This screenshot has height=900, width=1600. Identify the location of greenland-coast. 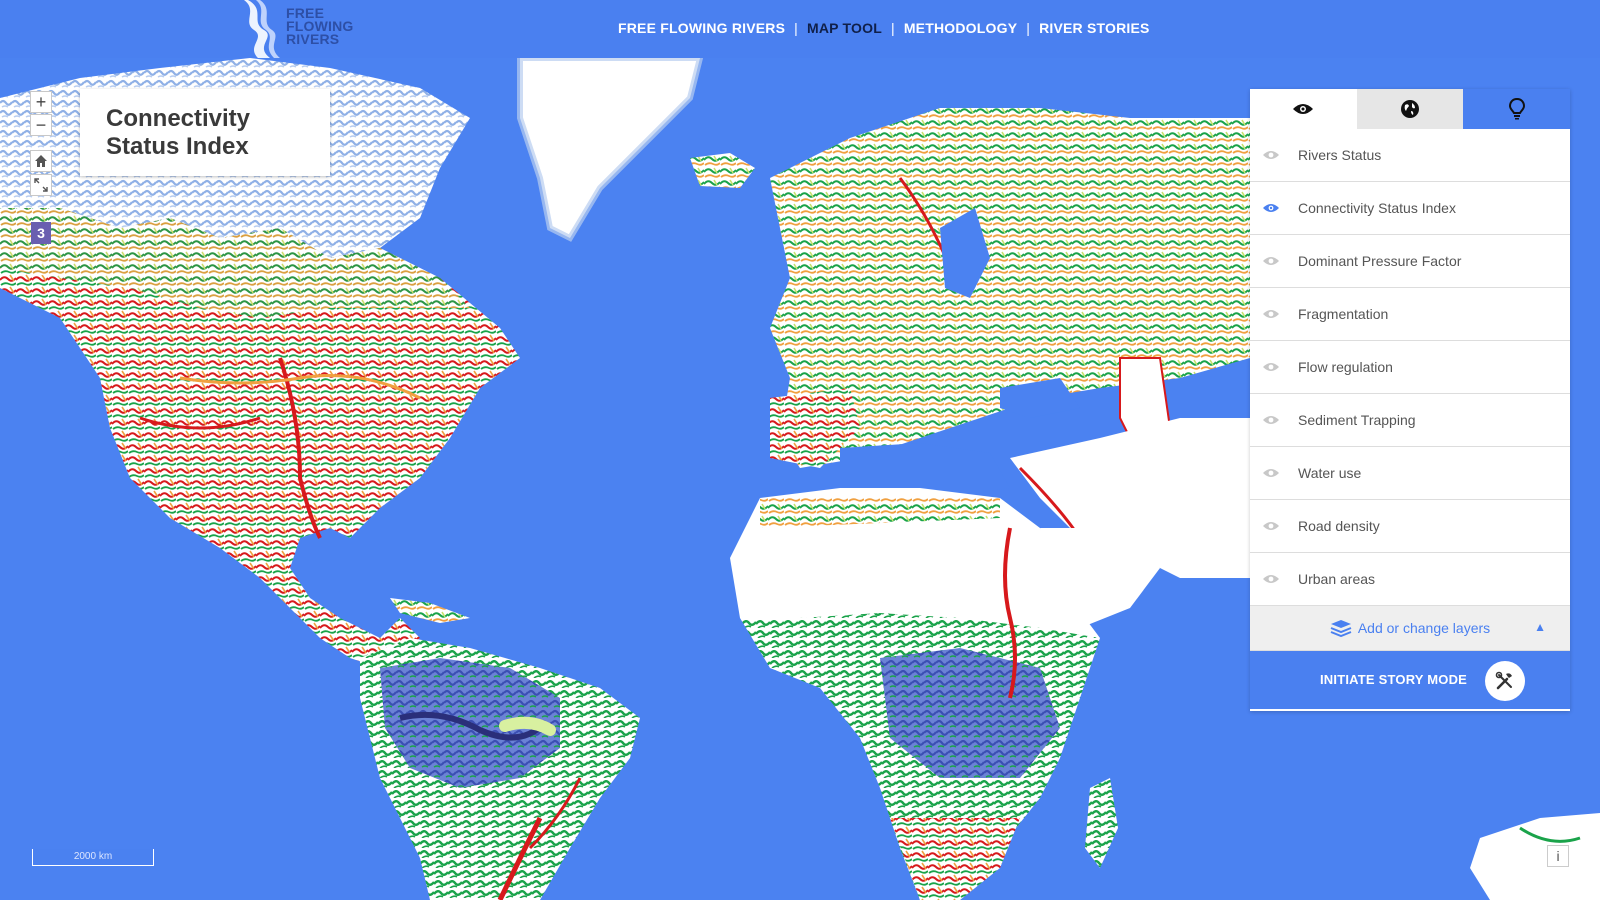
(610, 150).